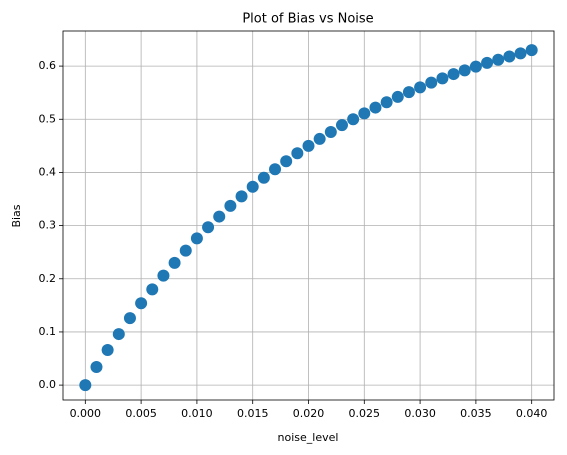 The image size is (567, 455). What do you see at coordinates (48, 225) in the screenshot?
I see `y-tick-label: 0.3` at bounding box center [48, 225].